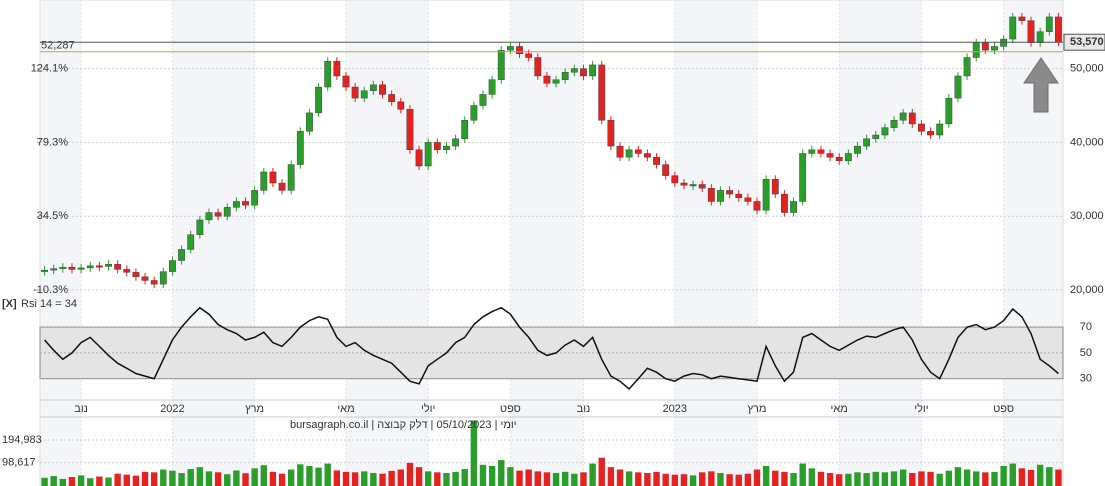 This screenshot has height=486, width=1105. What do you see at coordinates (52, 216) in the screenshot?
I see `y2-tick-label: 34.5%` at bounding box center [52, 216].